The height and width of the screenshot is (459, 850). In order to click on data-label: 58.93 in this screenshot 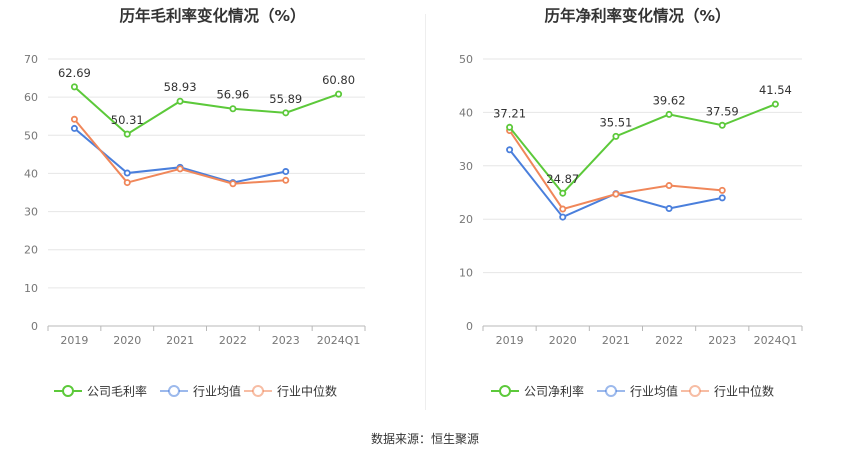, I will do `click(180, 87)`.